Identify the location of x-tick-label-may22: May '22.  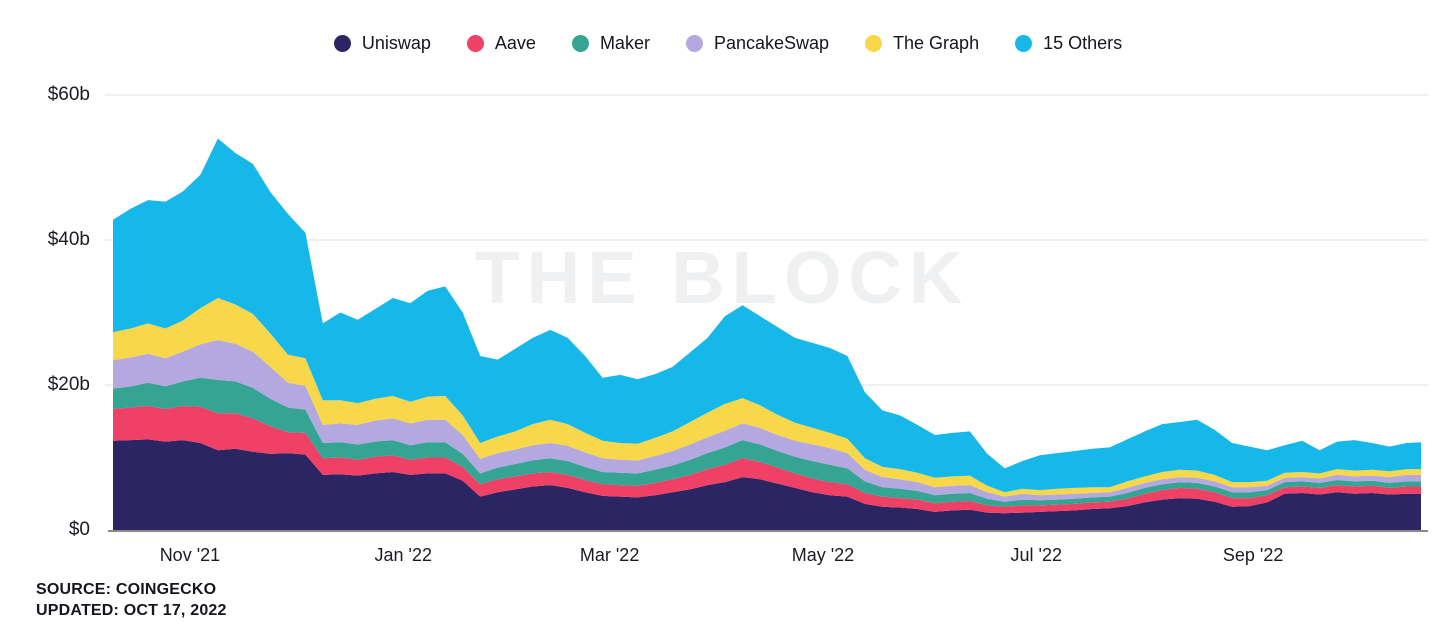
(823, 555).